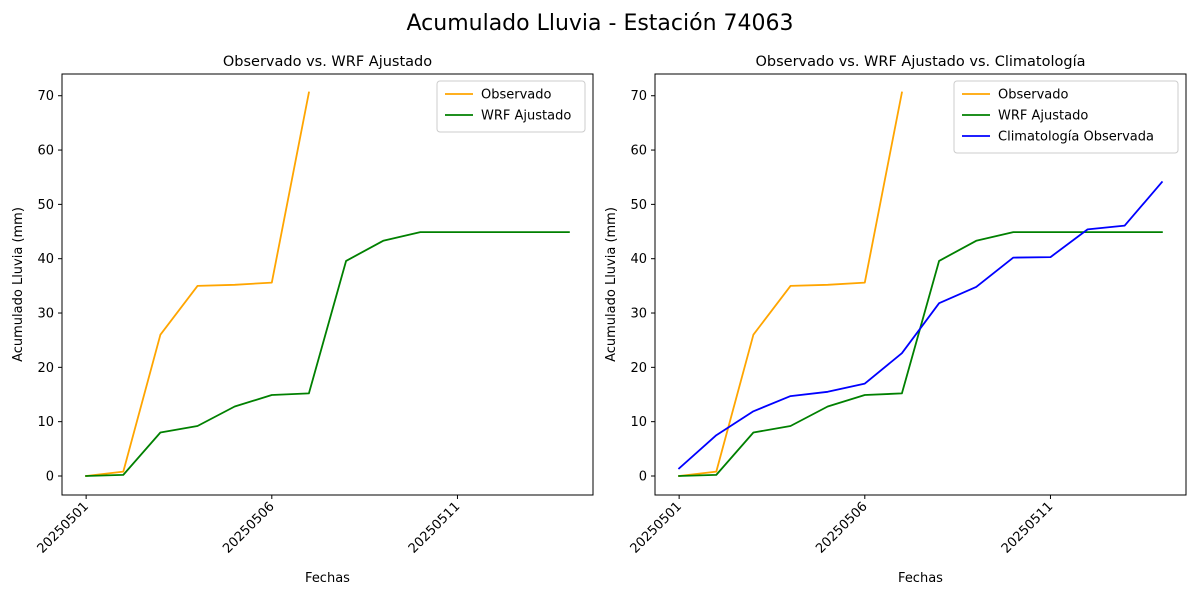 This screenshot has width=1200, height=600. What do you see at coordinates (600, 23) in the screenshot?
I see `figure-suptitle: Acumulado Lluvia - Estación 74063` at bounding box center [600, 23].